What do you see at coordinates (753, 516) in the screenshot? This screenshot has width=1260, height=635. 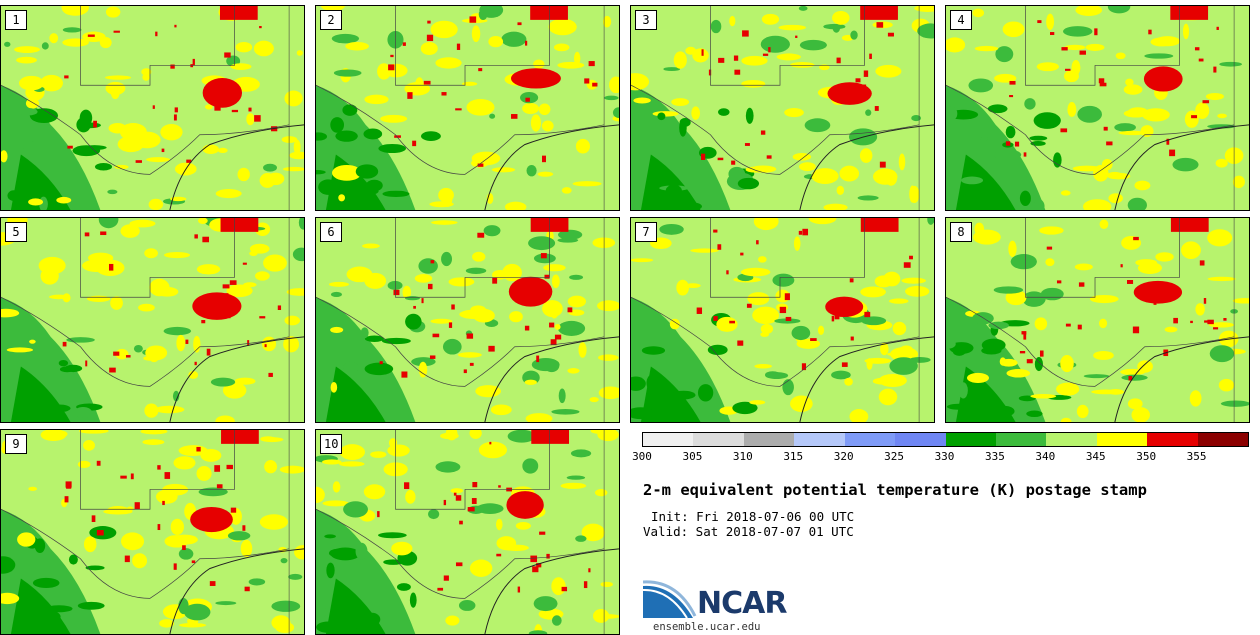 I see `init-time: Init: Fri 2018-07-06 00 UTC` at bounding box center [753, 516].